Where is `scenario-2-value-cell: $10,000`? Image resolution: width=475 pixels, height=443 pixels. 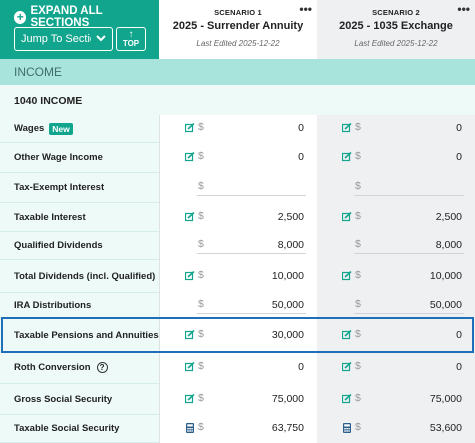
scenario-2-value-cell: $10,000 is located at coordinates (396, 276).